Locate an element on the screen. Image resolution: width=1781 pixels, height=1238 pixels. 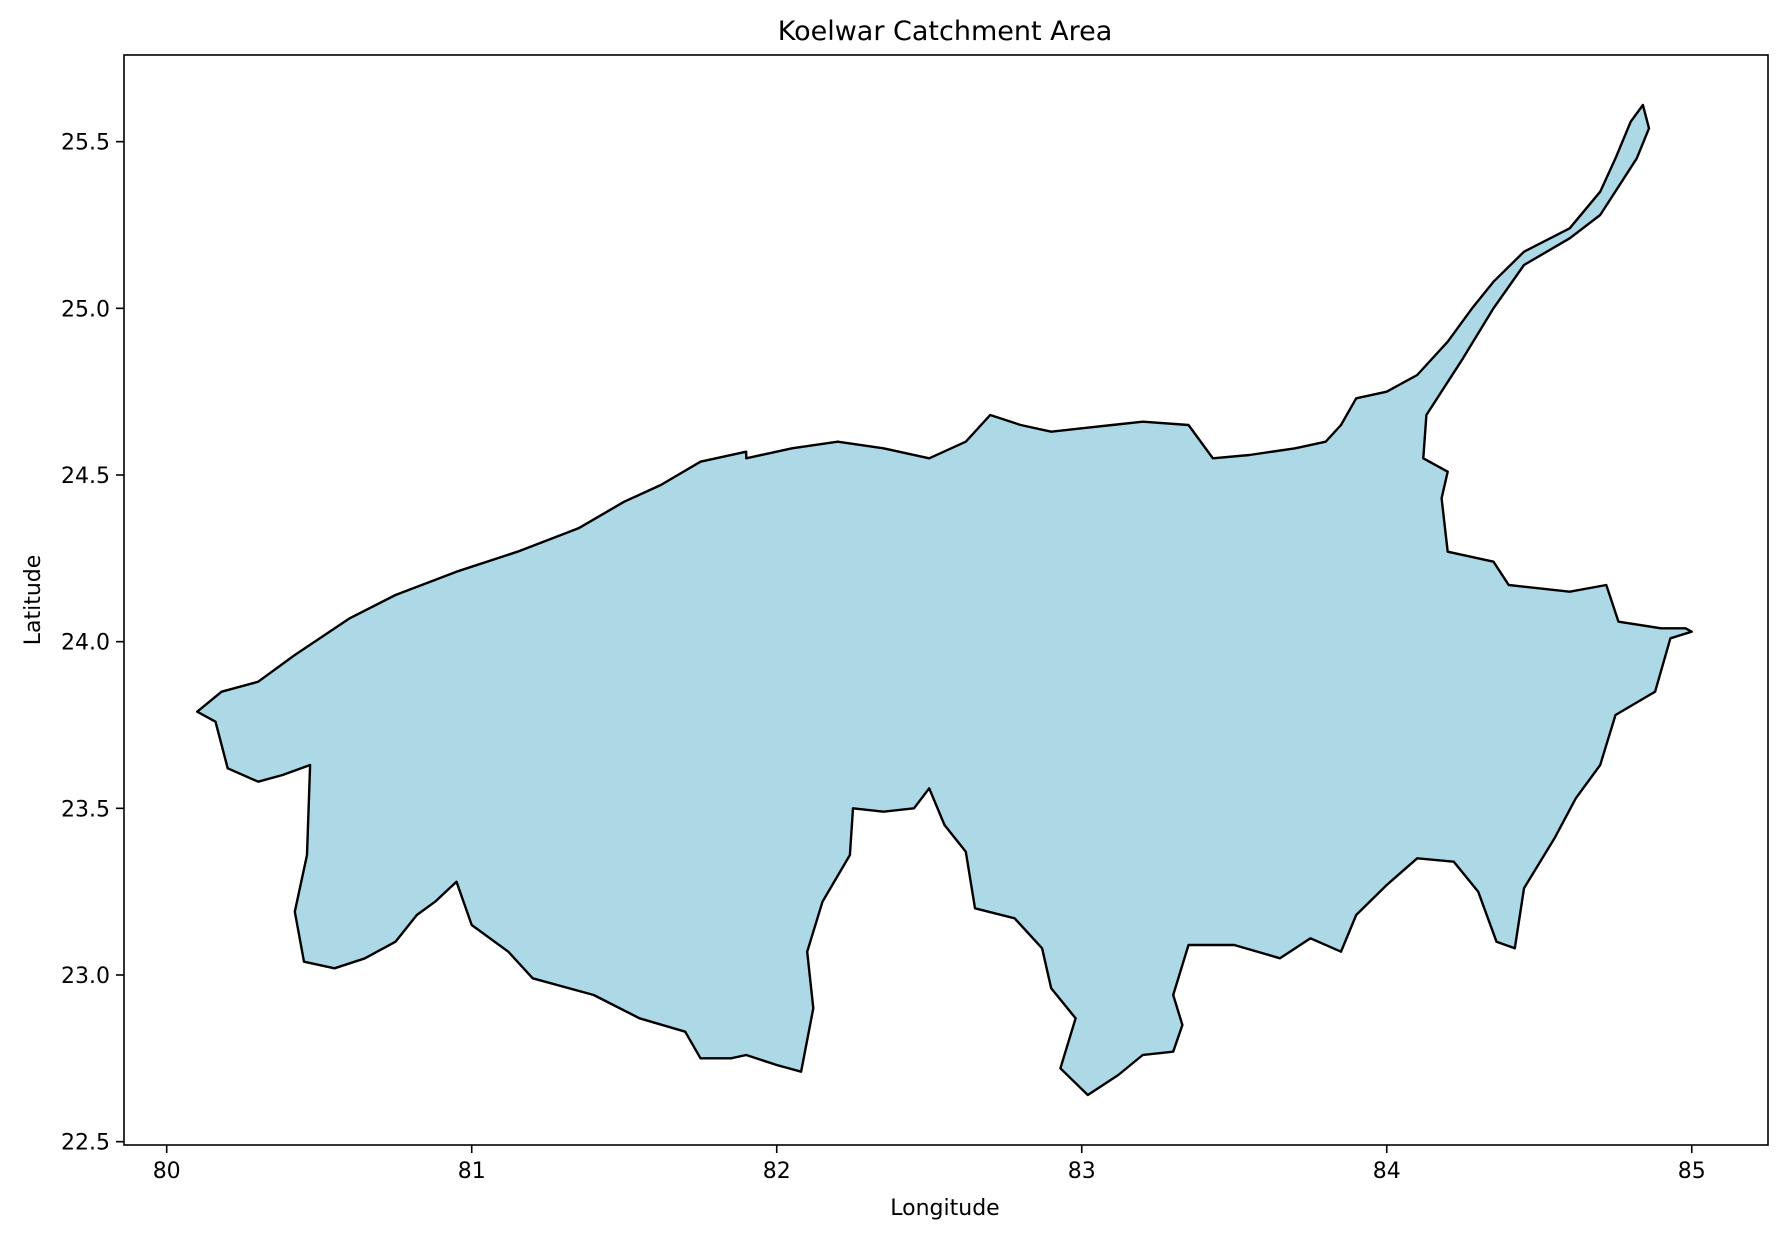
x-tick-label: 80 is located at coordinates (167, 1171).